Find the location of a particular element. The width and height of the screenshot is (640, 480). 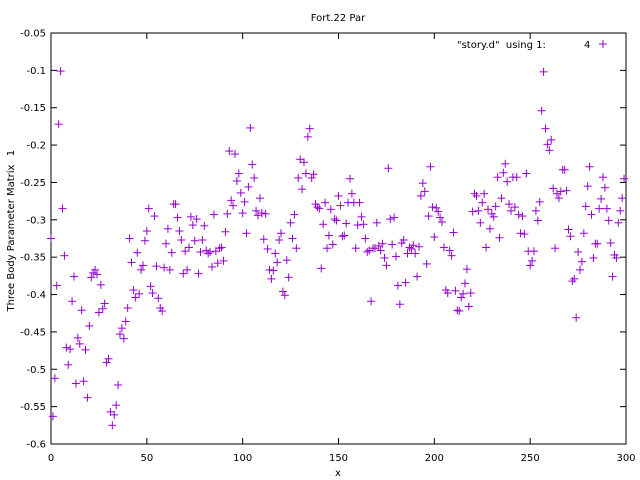

y-tick-label: -0.1 is located at coordinates (36, 71).